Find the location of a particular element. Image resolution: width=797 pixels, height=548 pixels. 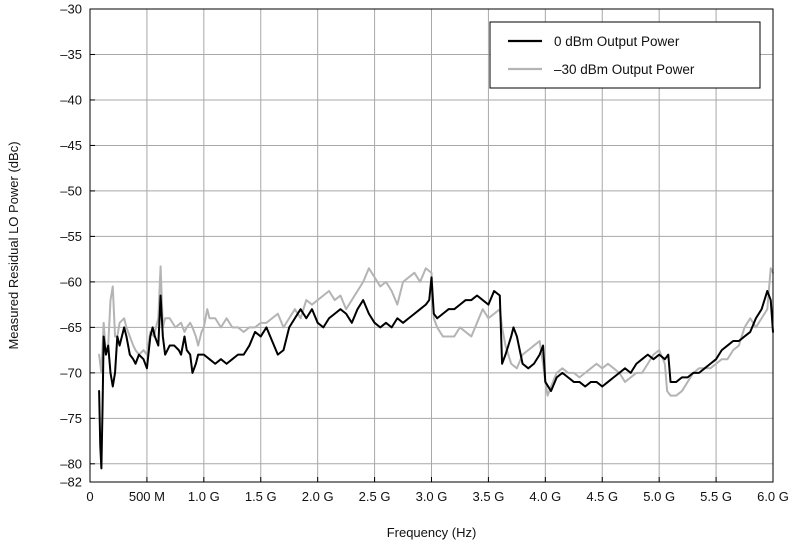

y-tick-label: –30 is located at coordinates (71, 9).